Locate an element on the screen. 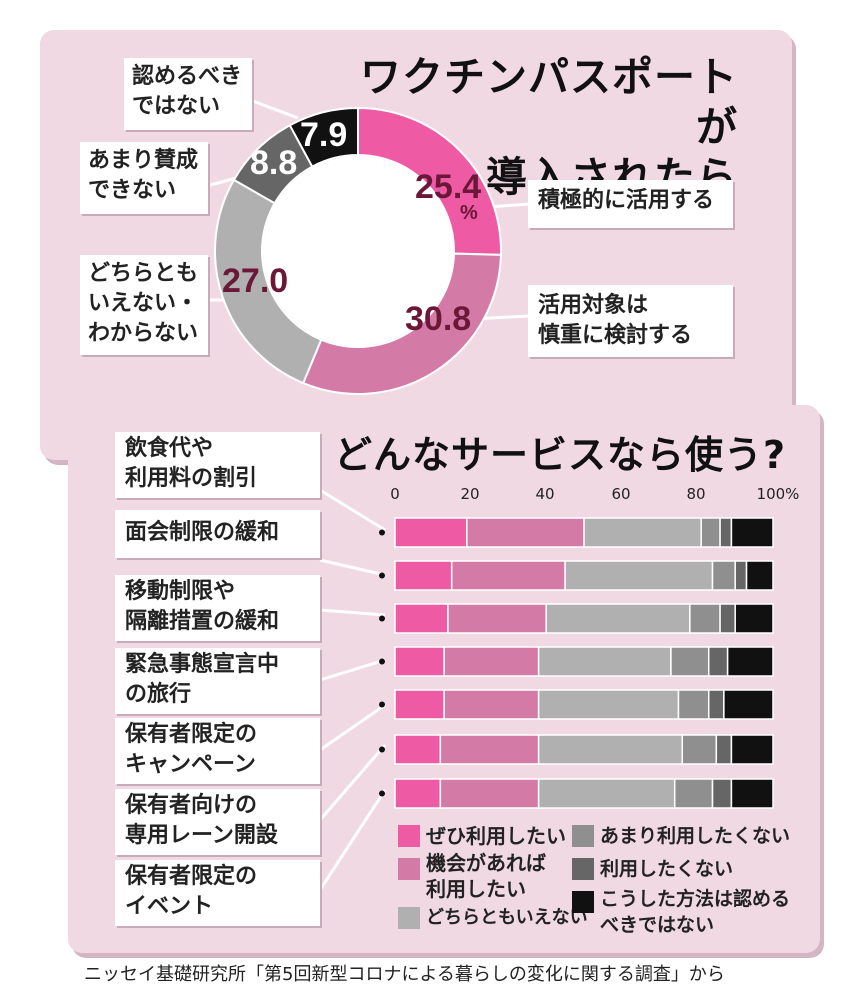 The height and width of the screenshot is (999, 846). legend-text: べきではない is located at coordinates (657, 925).